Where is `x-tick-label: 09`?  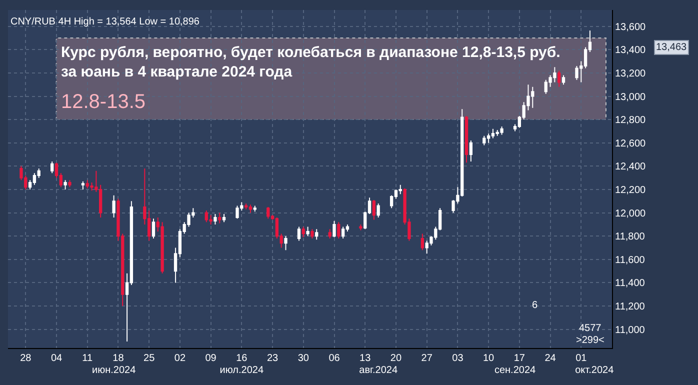 x-tick-label: 09 is located at coordinates (211, 358).